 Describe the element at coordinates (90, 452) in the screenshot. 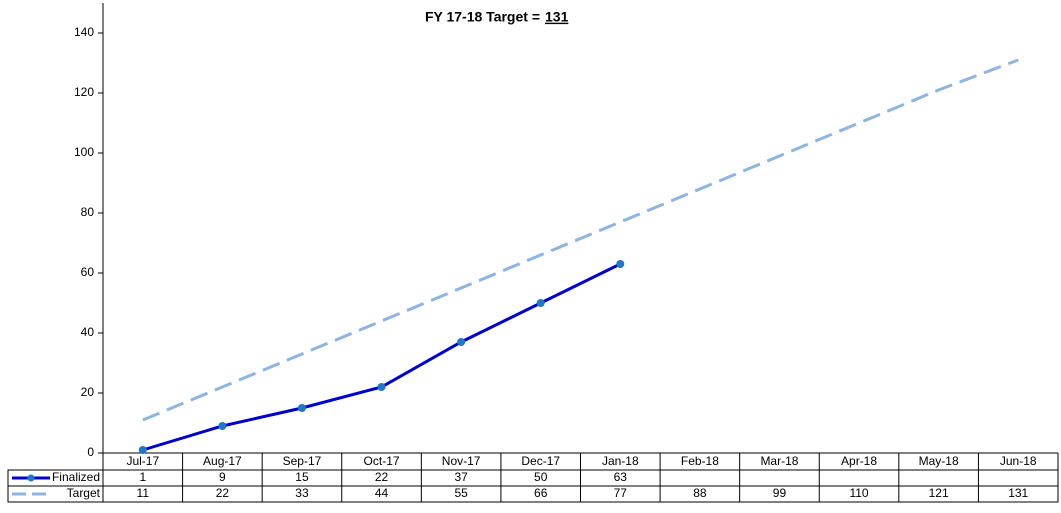

I see `y-tick-label: 0` at that location.